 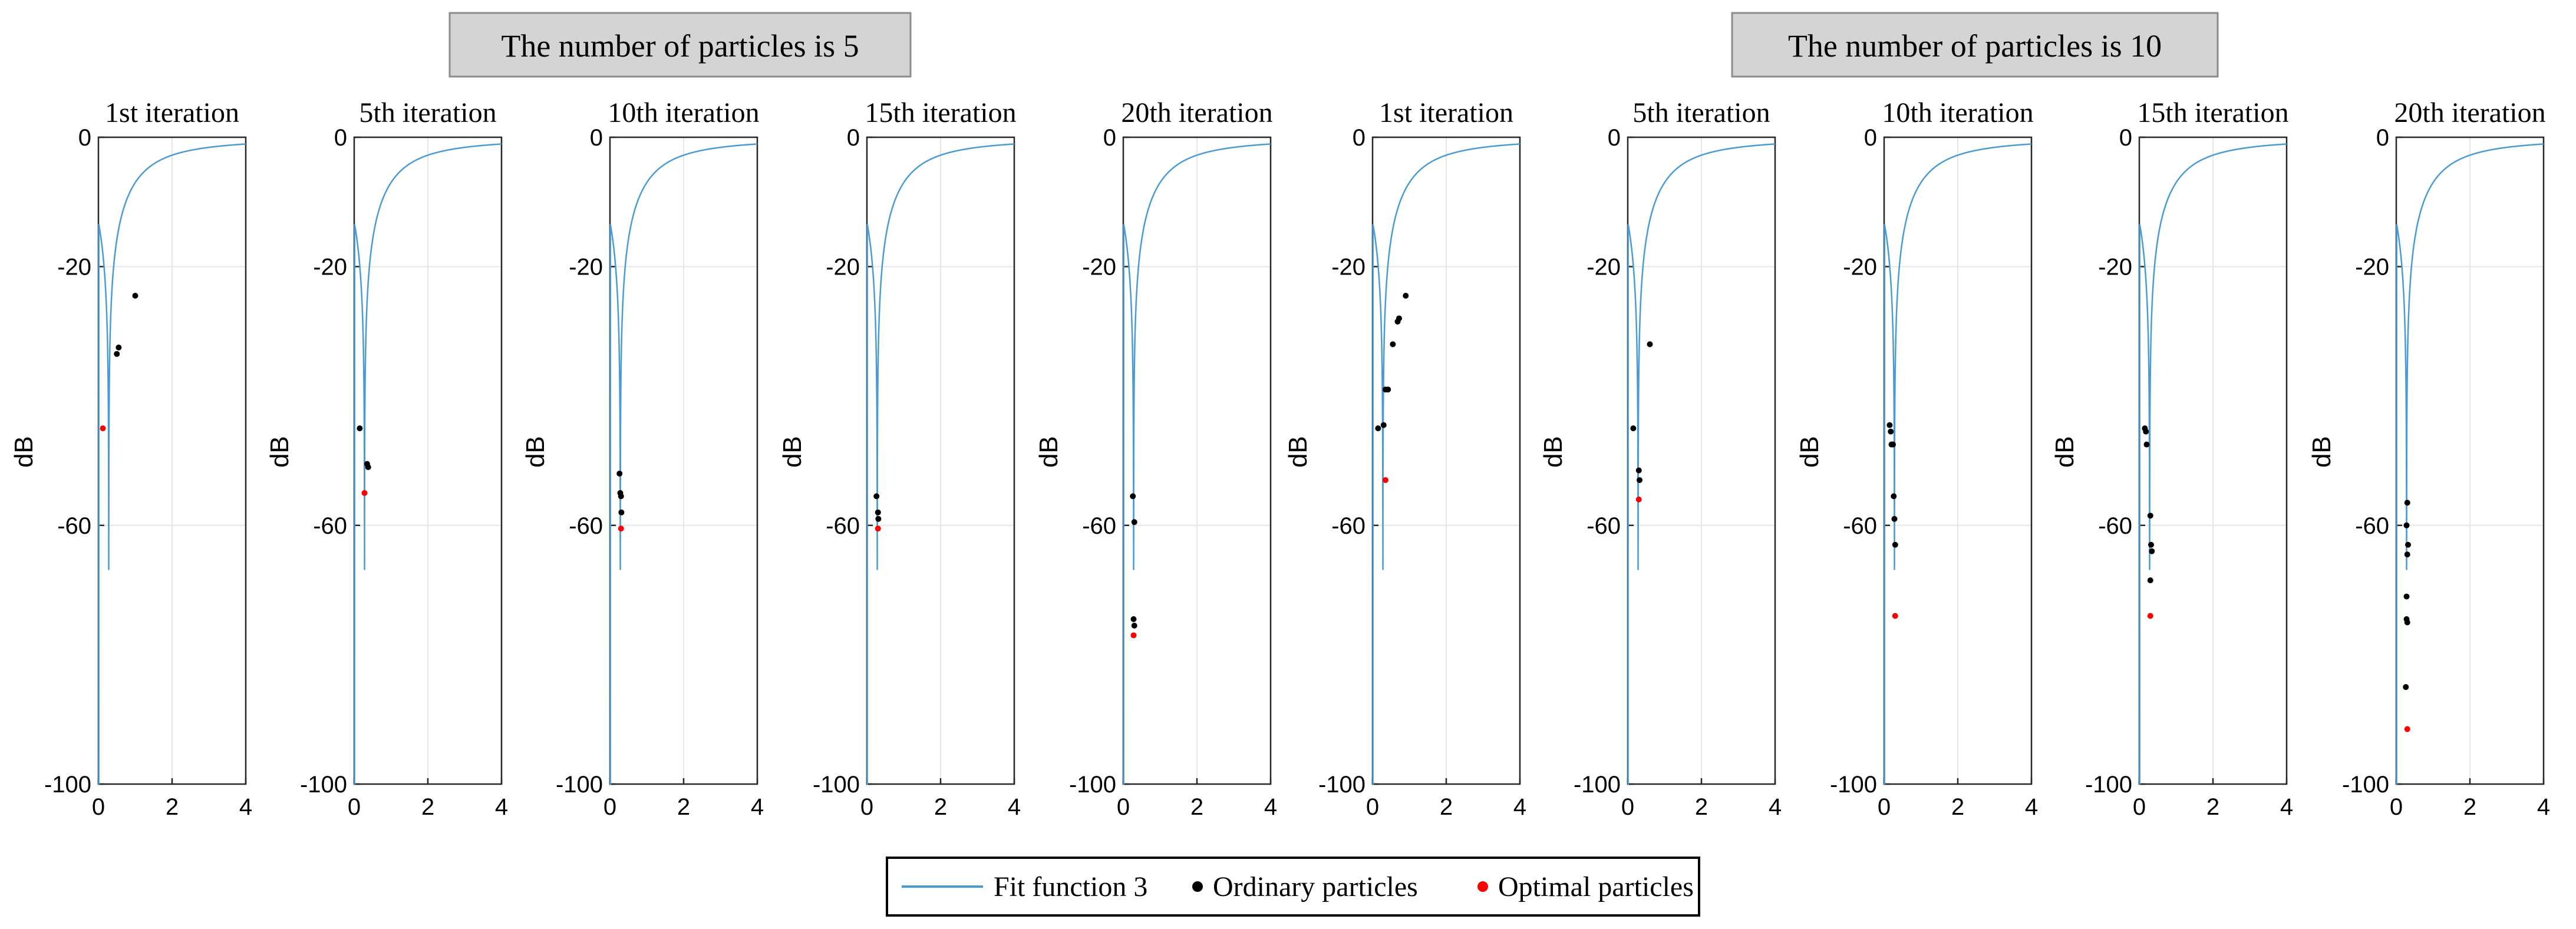 I want to click on subplot-title: 5th iteration, so click(x=428, y=112).